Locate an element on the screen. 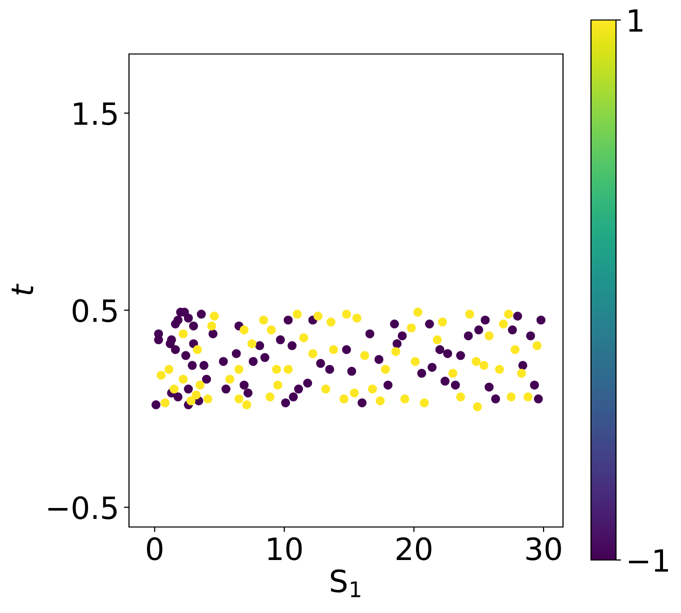 The width and height of the screenshot is (681, 613). y-tick-label: 0.5 is located at coordinates (94, 310).